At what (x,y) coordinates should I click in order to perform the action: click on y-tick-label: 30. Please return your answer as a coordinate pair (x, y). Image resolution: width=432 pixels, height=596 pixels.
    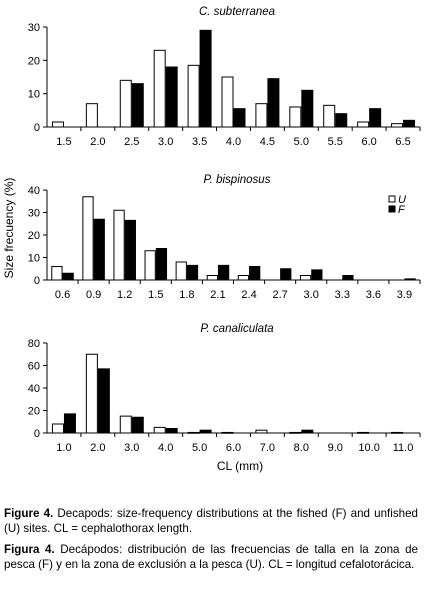
    Looking at the image, I should click on (34, 28).